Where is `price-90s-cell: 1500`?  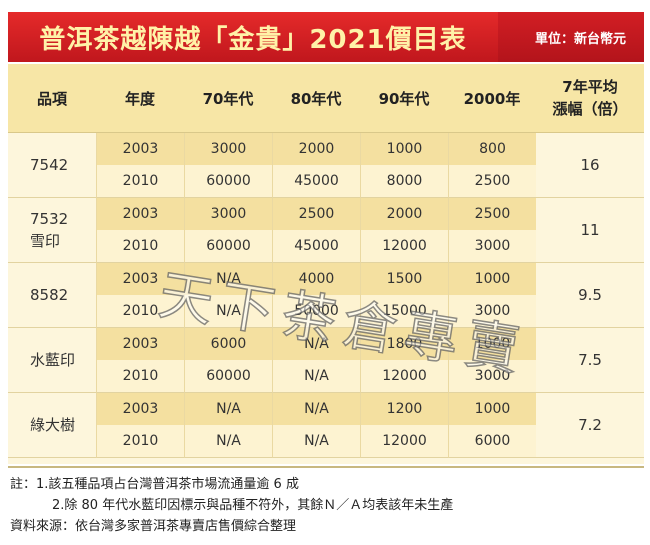
price-90s-cell: 1500 is located at coordinates (404, 279).